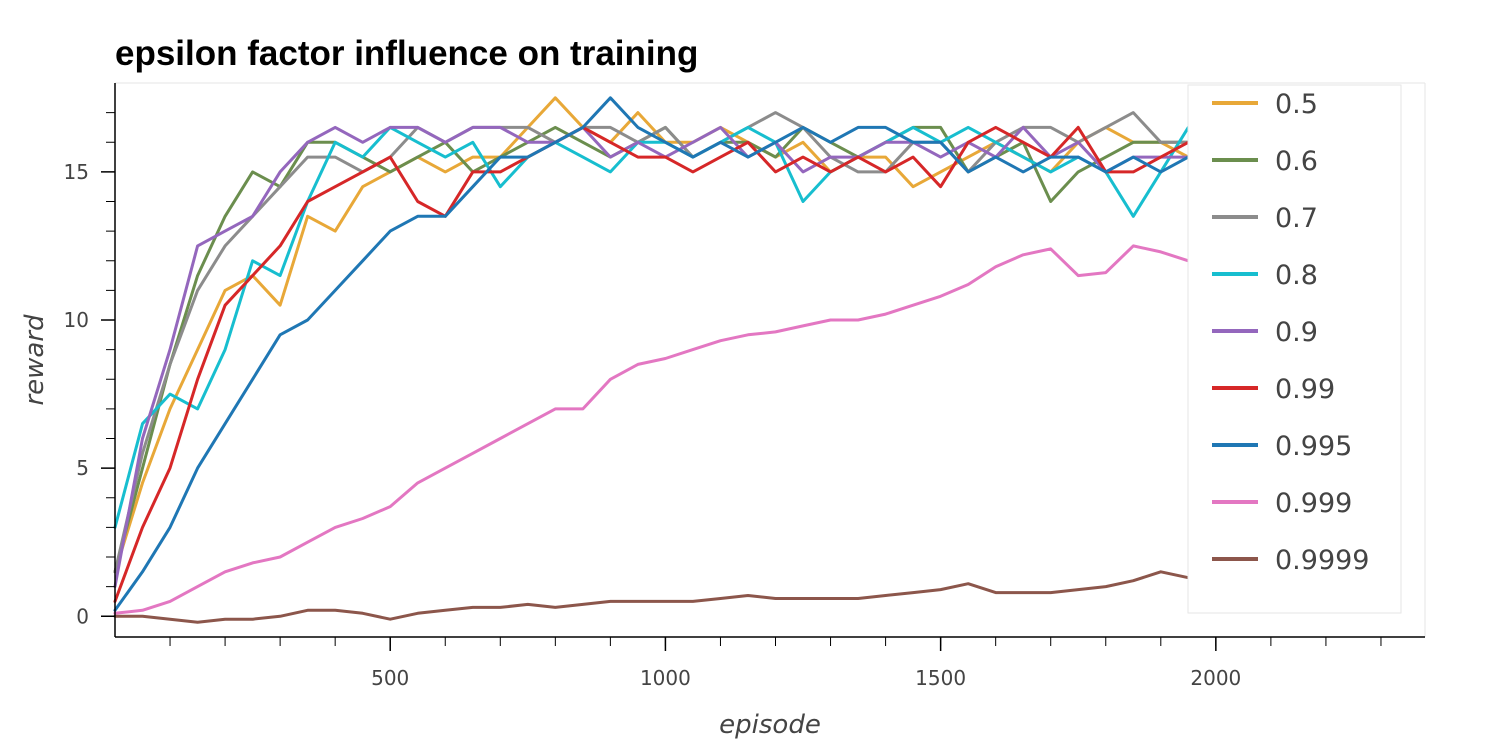 The width and height of the screenshot is (1500, 750). What do you see at coordinates (1296, 104) in the screenshot?
I see `legend-label: 0.5` at bounding box center [1296, 104].